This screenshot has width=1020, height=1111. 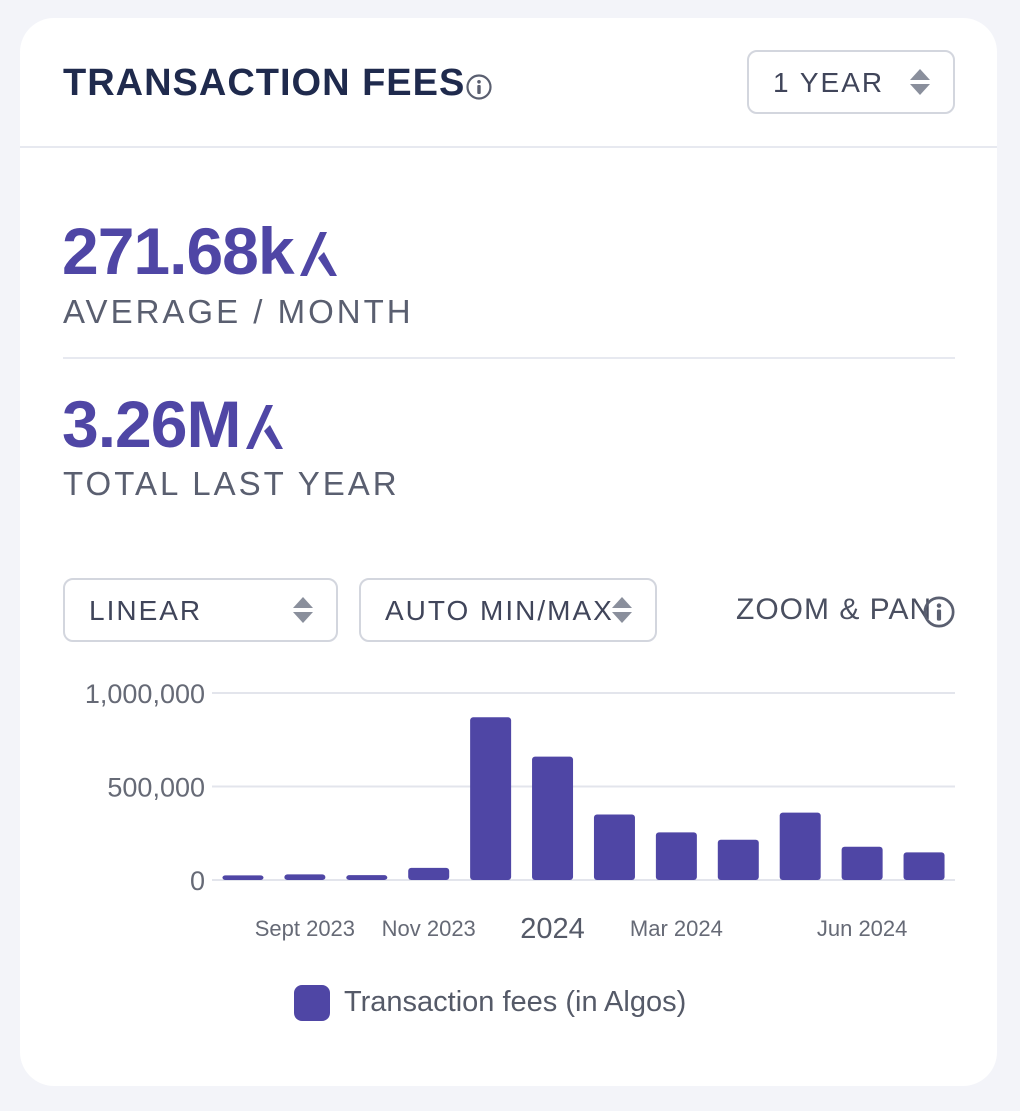 I want to click on x-tick-label: Sept 2023, so click(x=305, y=928).